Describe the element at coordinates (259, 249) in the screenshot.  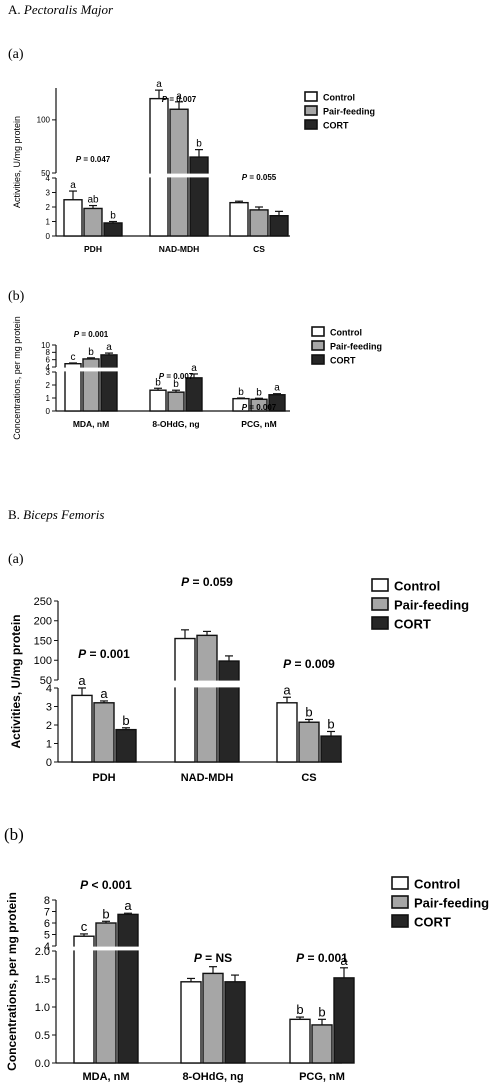
I see `x-tick-label: CS` at that location.